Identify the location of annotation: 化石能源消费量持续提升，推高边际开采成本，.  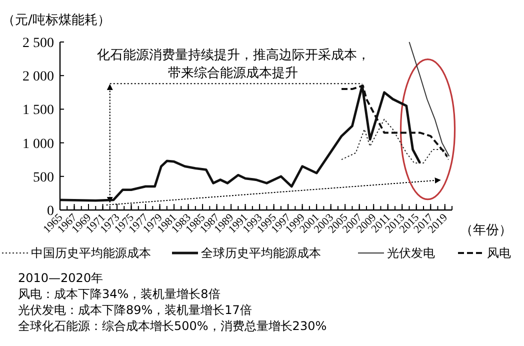
(233, 55).